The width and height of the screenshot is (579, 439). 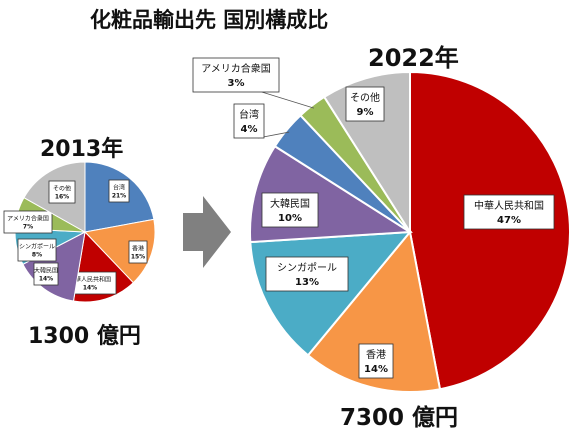 I want to click on pie1-data-label-3: 大韓民国 10%, so click(x=290, y=210).